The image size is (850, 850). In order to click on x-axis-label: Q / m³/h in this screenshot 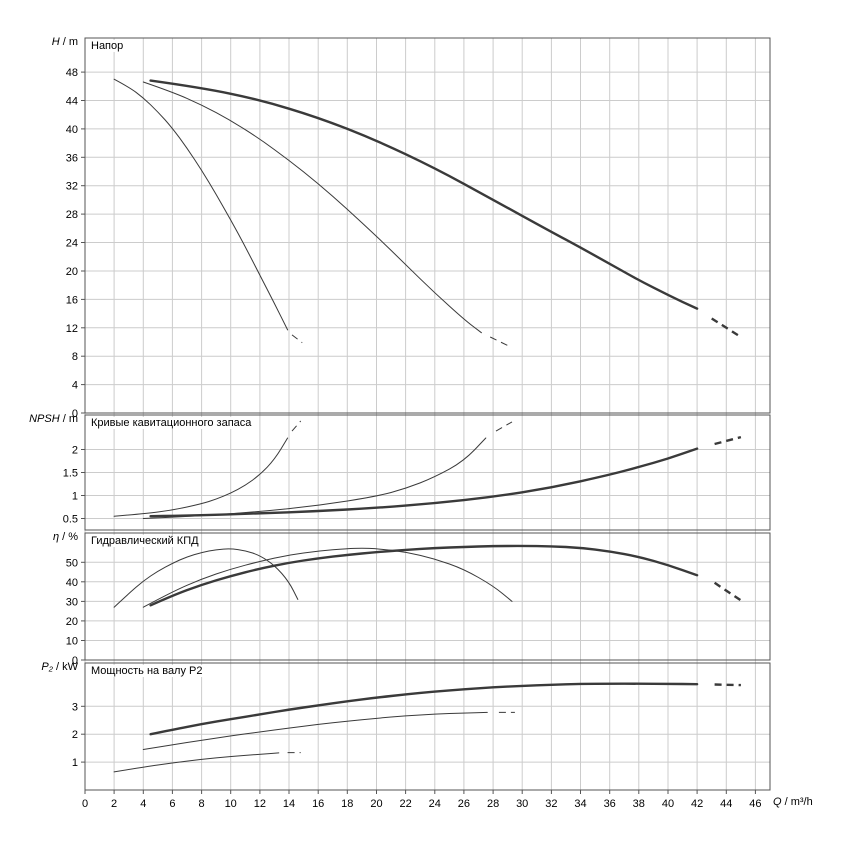, I will do `click(793, 802)`.